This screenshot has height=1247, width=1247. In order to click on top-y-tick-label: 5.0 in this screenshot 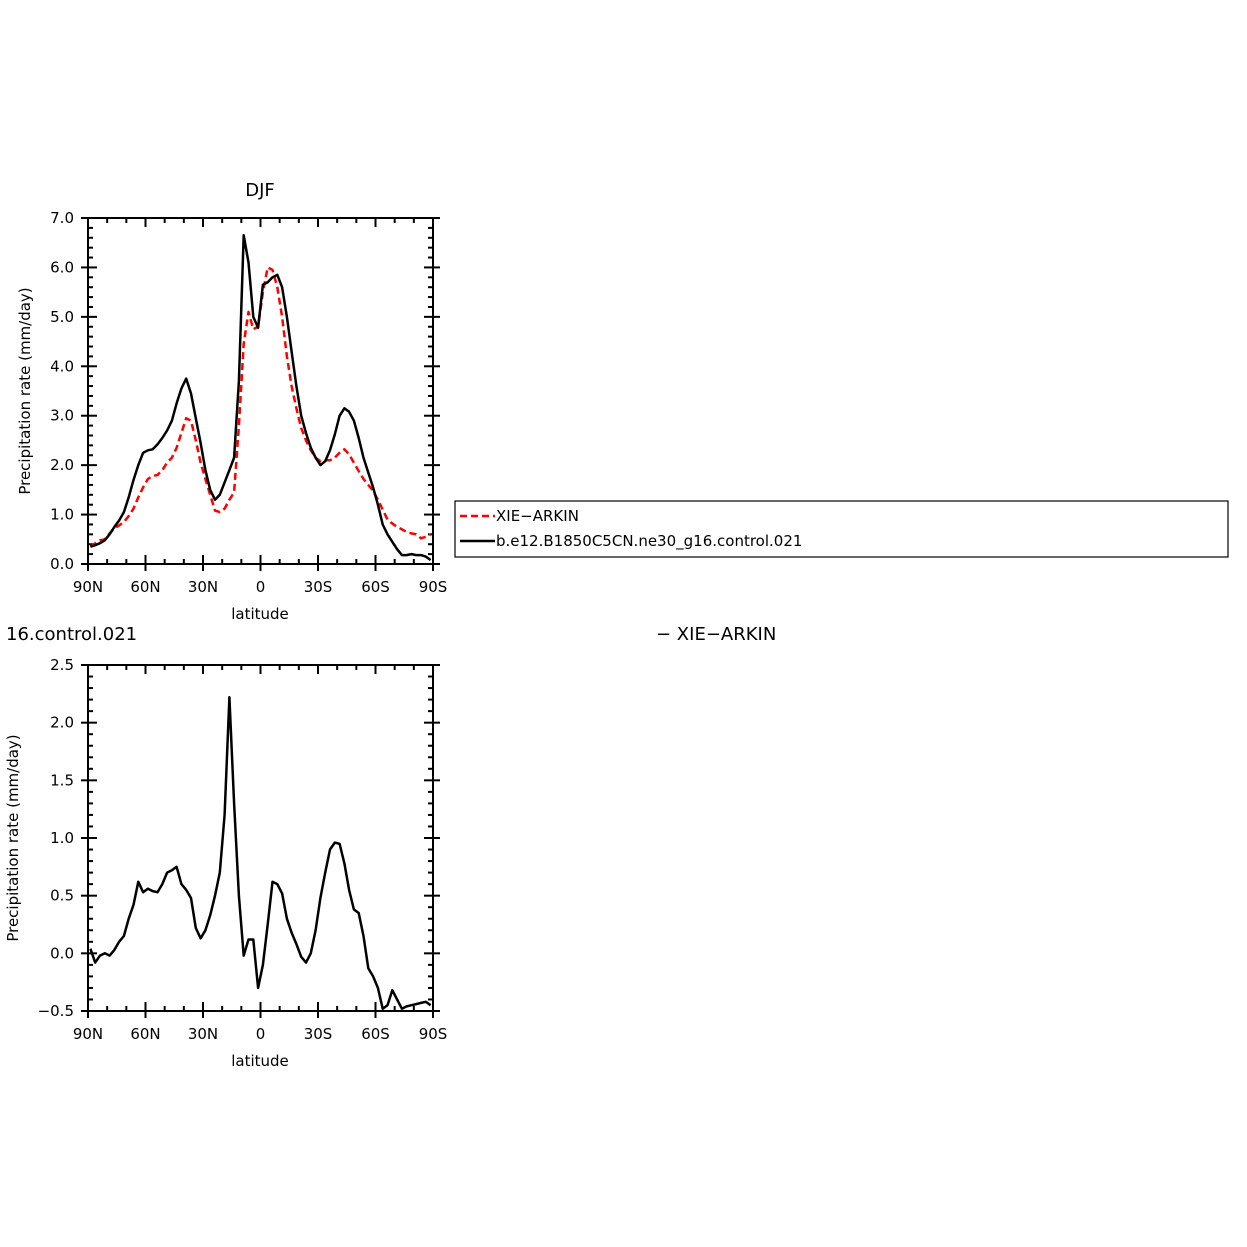, I will do `click(62, 317)`.